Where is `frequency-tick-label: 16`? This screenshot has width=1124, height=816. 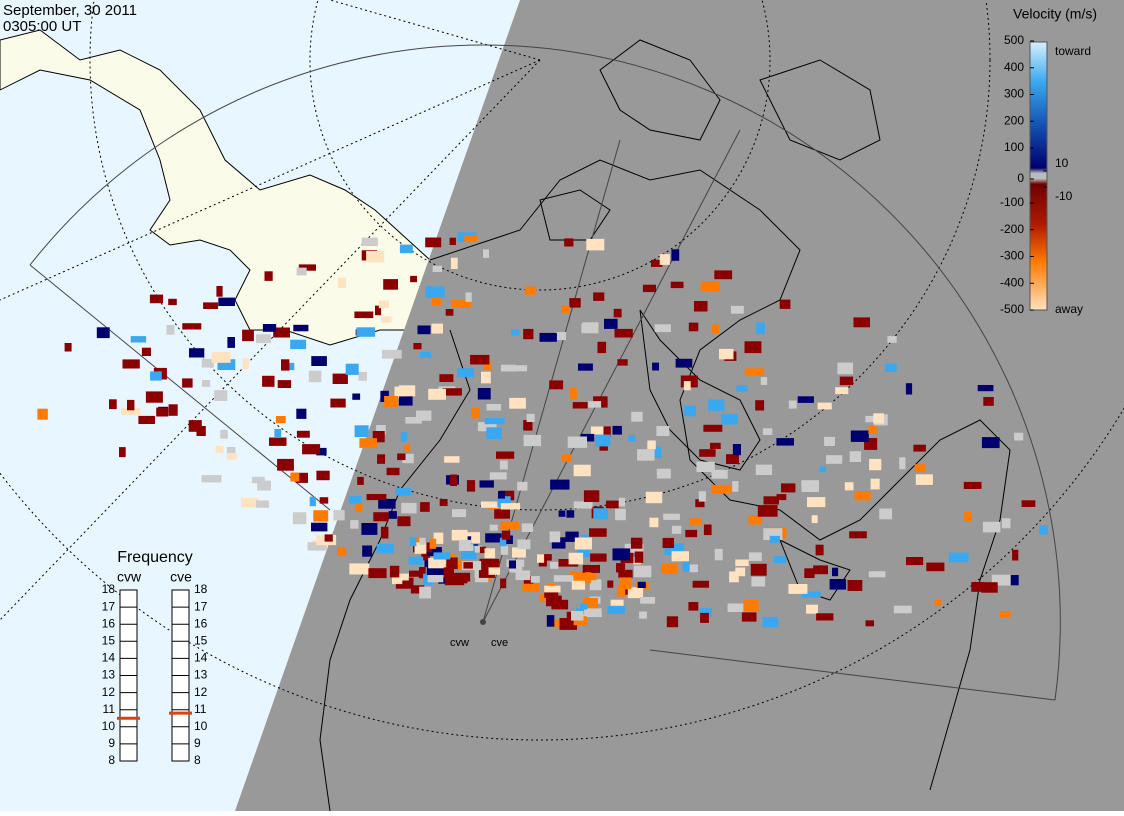 frequency-tick-label: 16 is located at coordinates (109, 623).